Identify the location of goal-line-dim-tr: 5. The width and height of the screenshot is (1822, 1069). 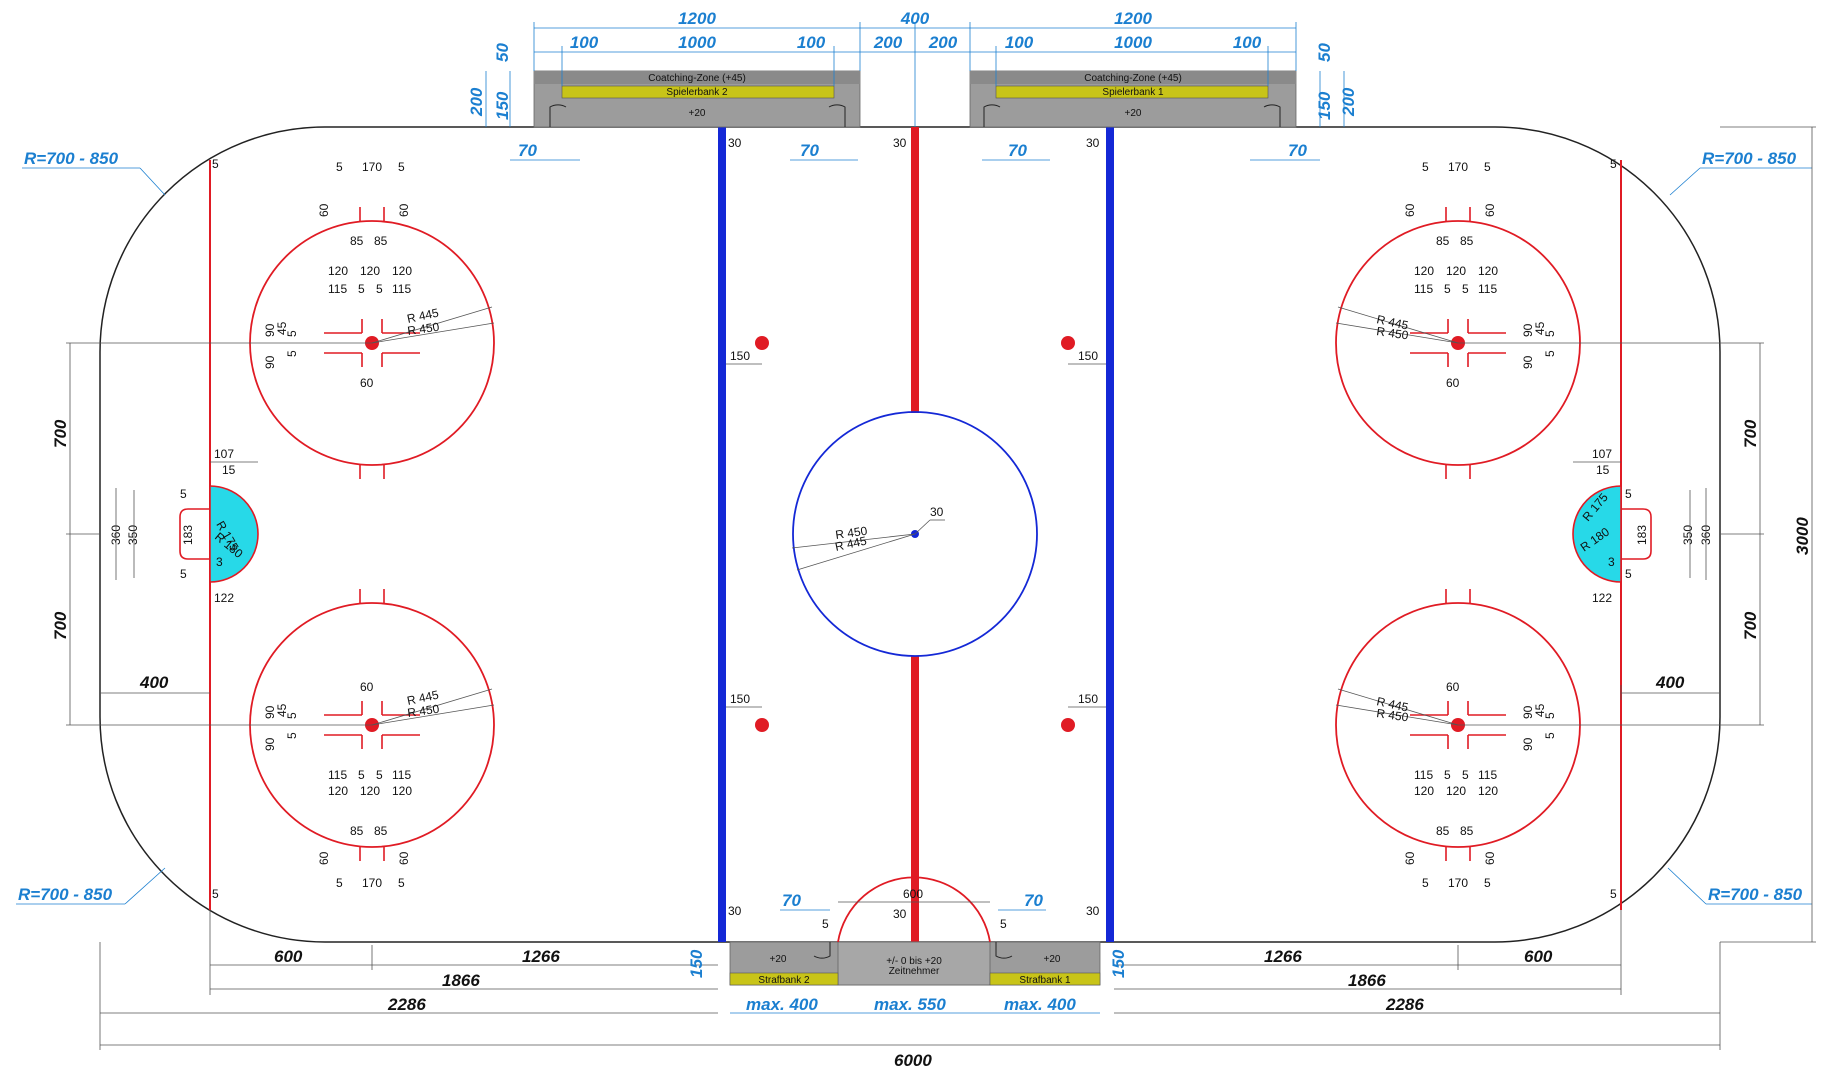
(1613, 164).